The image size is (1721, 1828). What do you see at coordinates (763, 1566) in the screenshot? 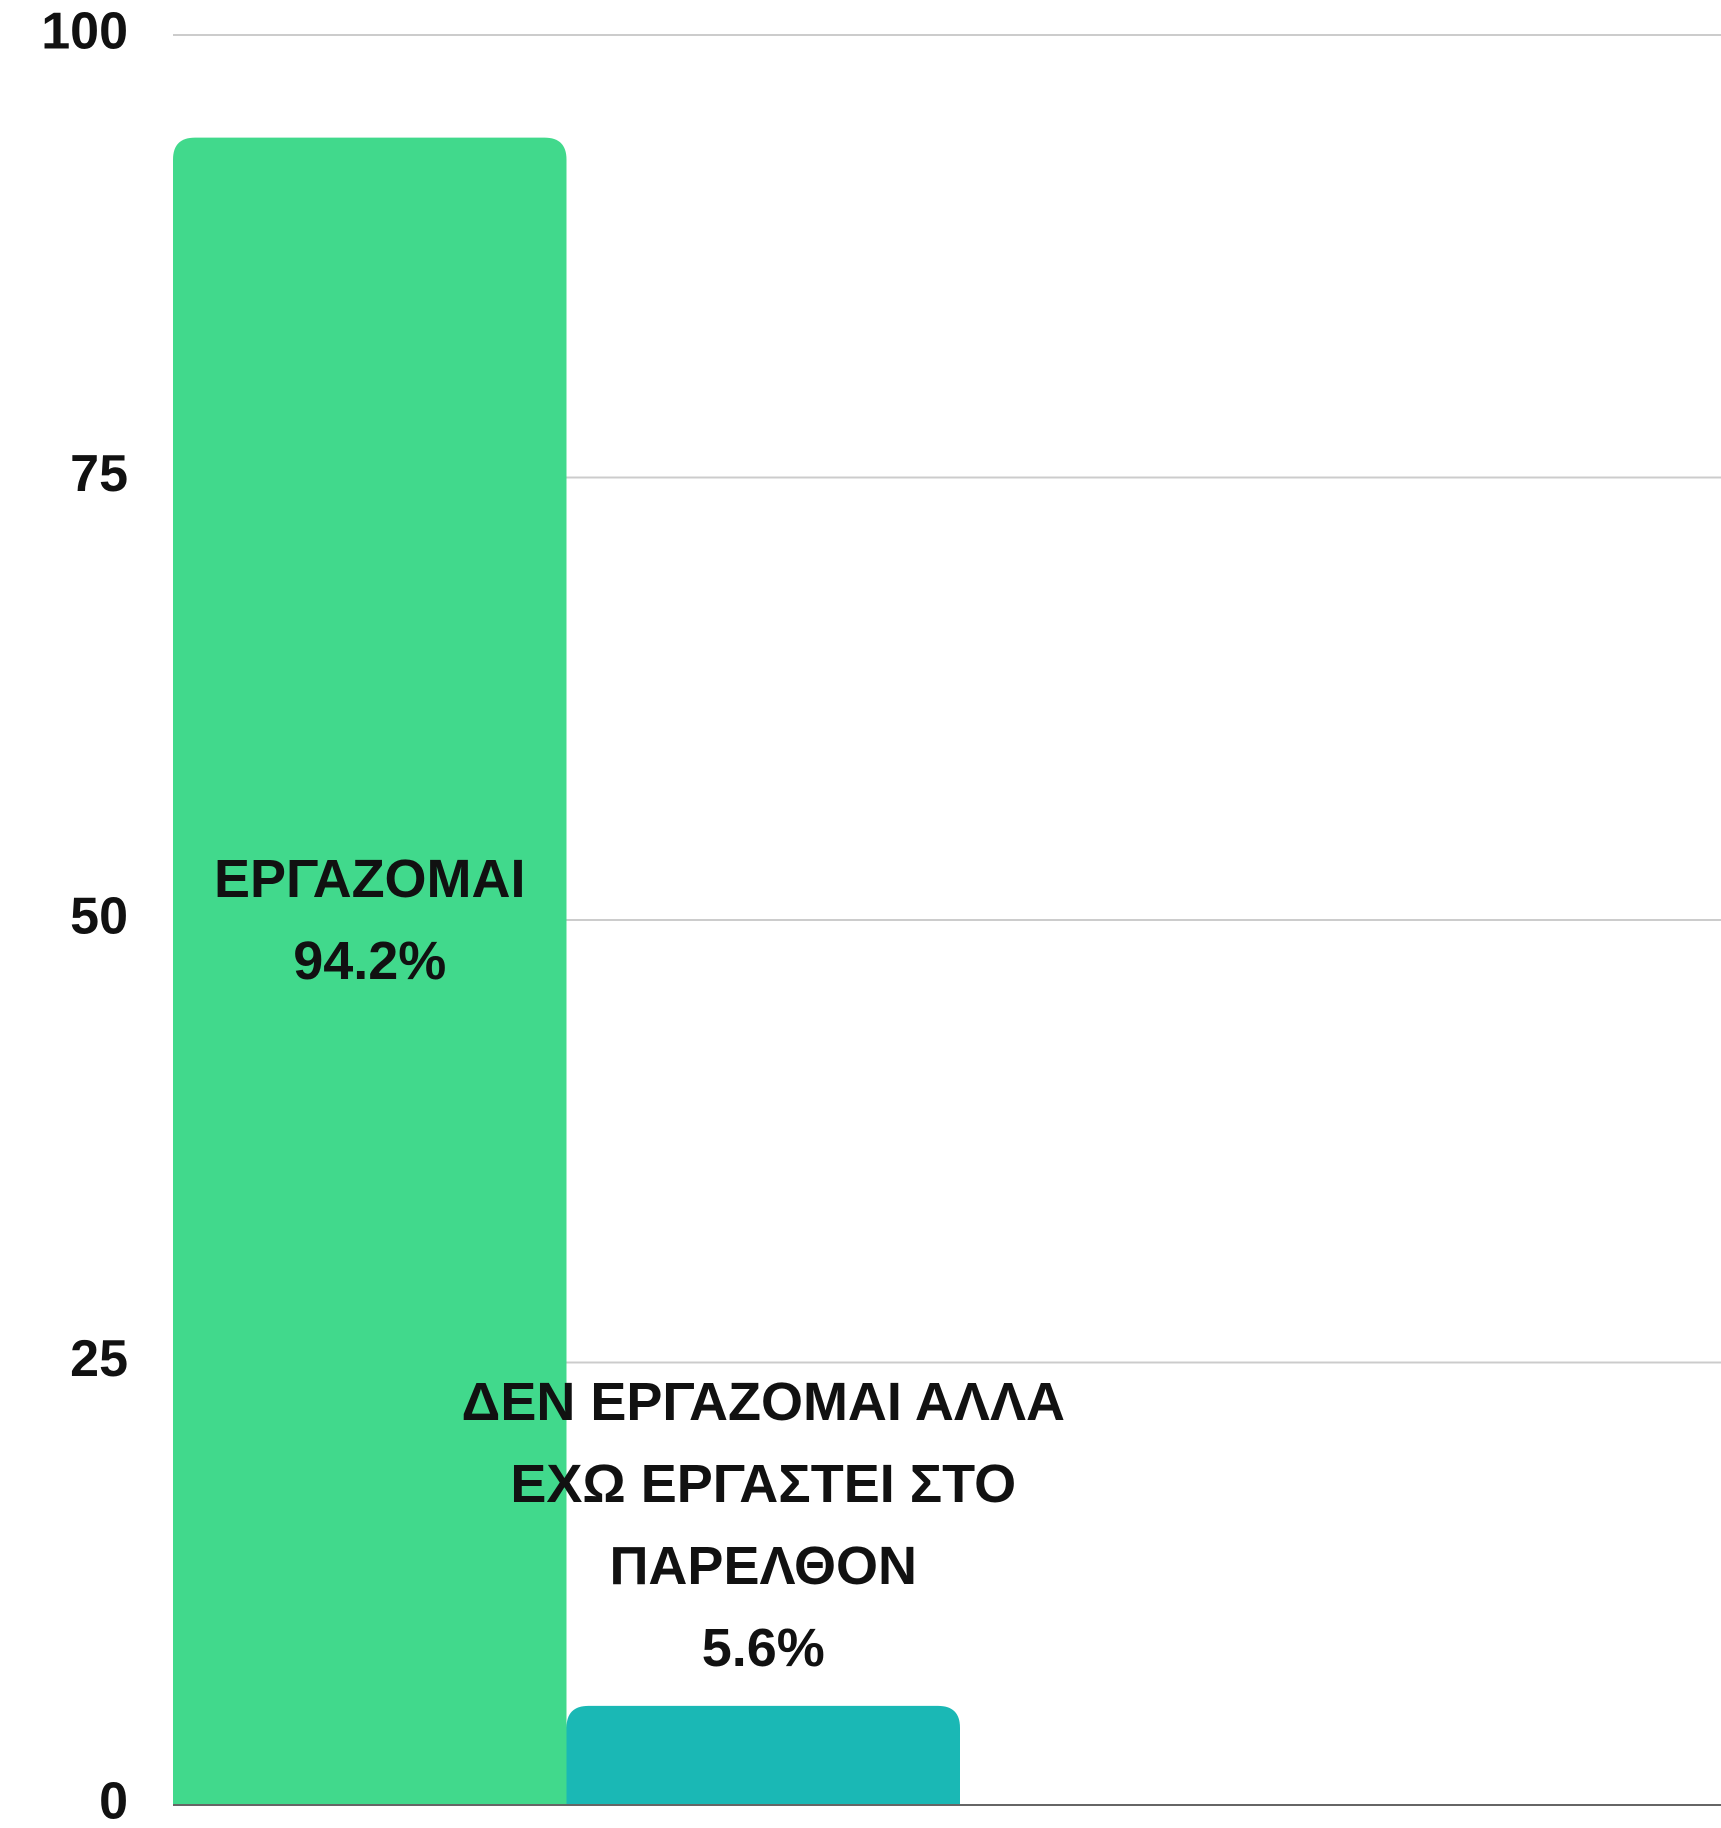
I see `category-line: ΠΑΡΕΛΘΟΝ` at bounding box center [763, 1566].